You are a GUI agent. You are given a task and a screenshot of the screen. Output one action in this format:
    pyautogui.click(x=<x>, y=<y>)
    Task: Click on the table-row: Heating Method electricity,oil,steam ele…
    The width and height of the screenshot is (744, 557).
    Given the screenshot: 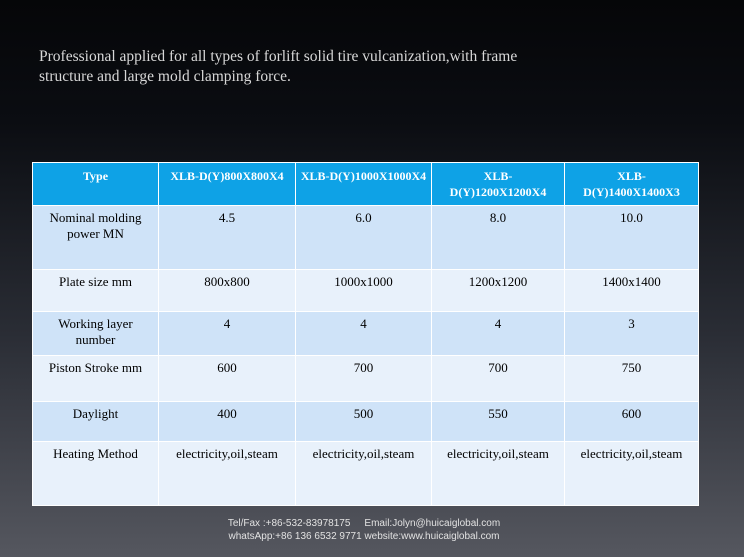 What is the action you would take?
    pyautogui.click(x=365, y=473)
    